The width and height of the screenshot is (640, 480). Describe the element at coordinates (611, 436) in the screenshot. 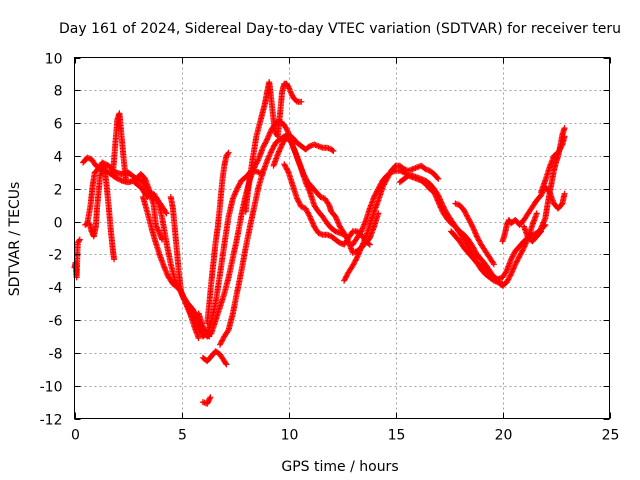

I see `x-tick-label: 25` at that location.